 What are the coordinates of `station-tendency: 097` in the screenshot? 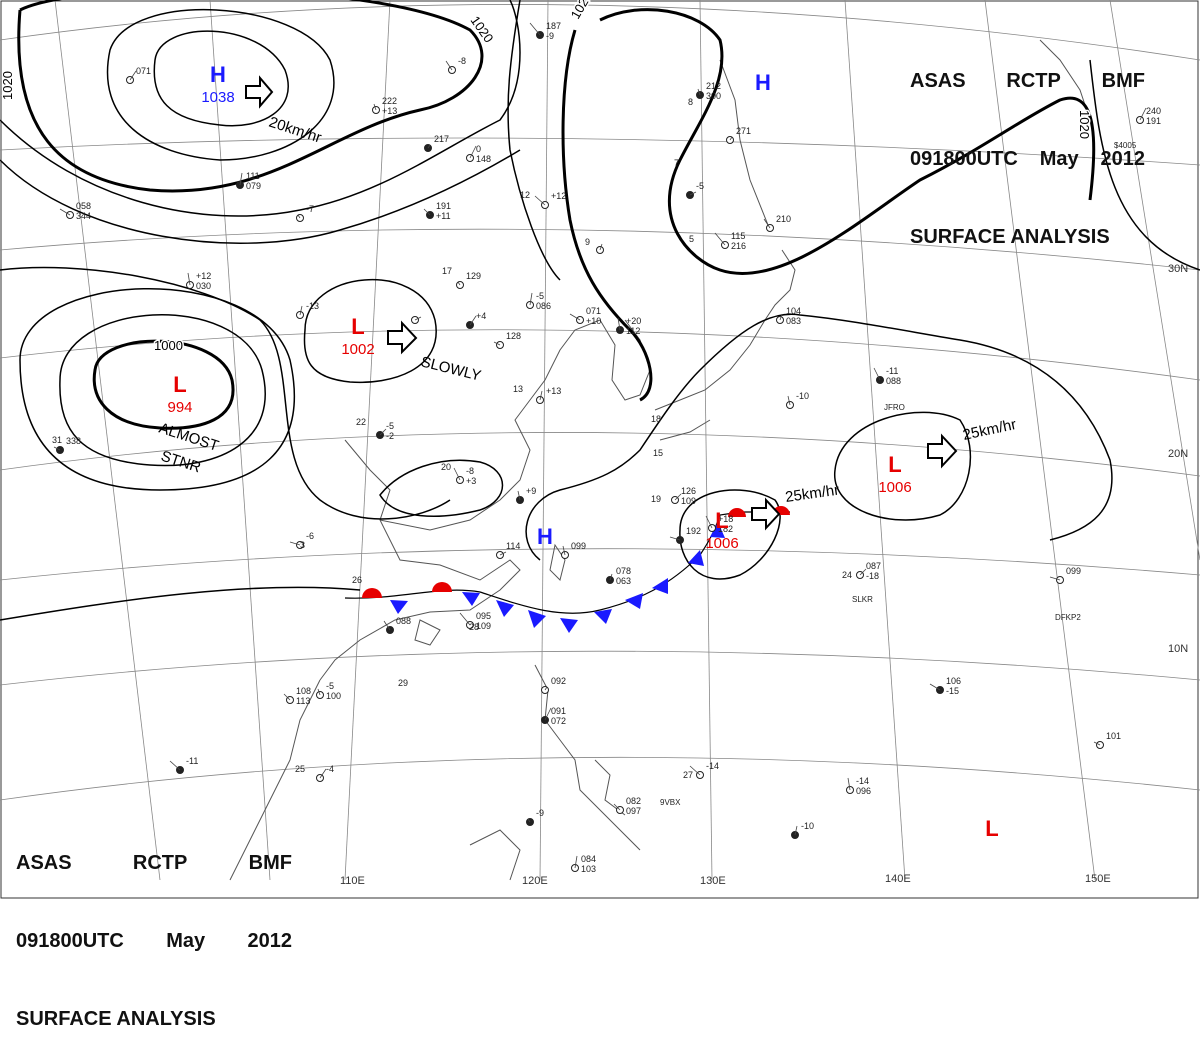 It's located at (633, 811).